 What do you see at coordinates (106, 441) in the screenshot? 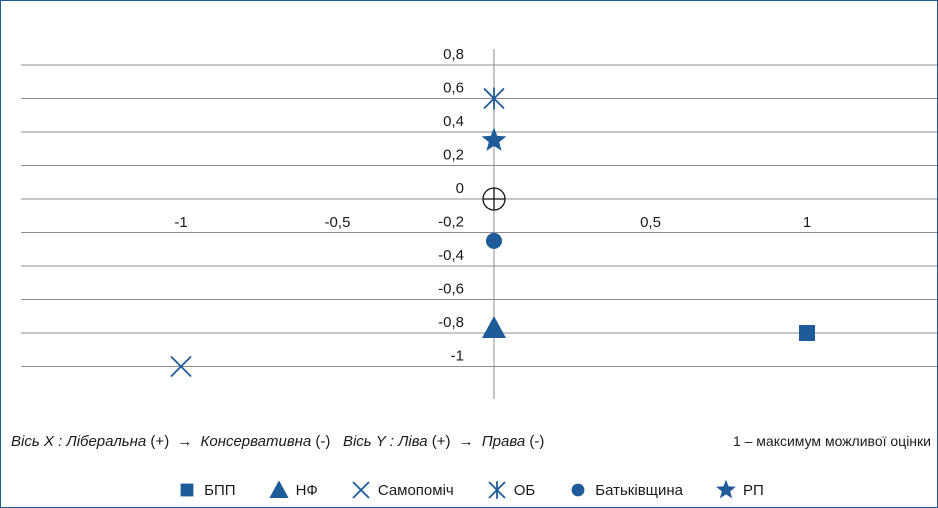
I see `x-left-label: Ліберальна` at bounding box center [106, 441].